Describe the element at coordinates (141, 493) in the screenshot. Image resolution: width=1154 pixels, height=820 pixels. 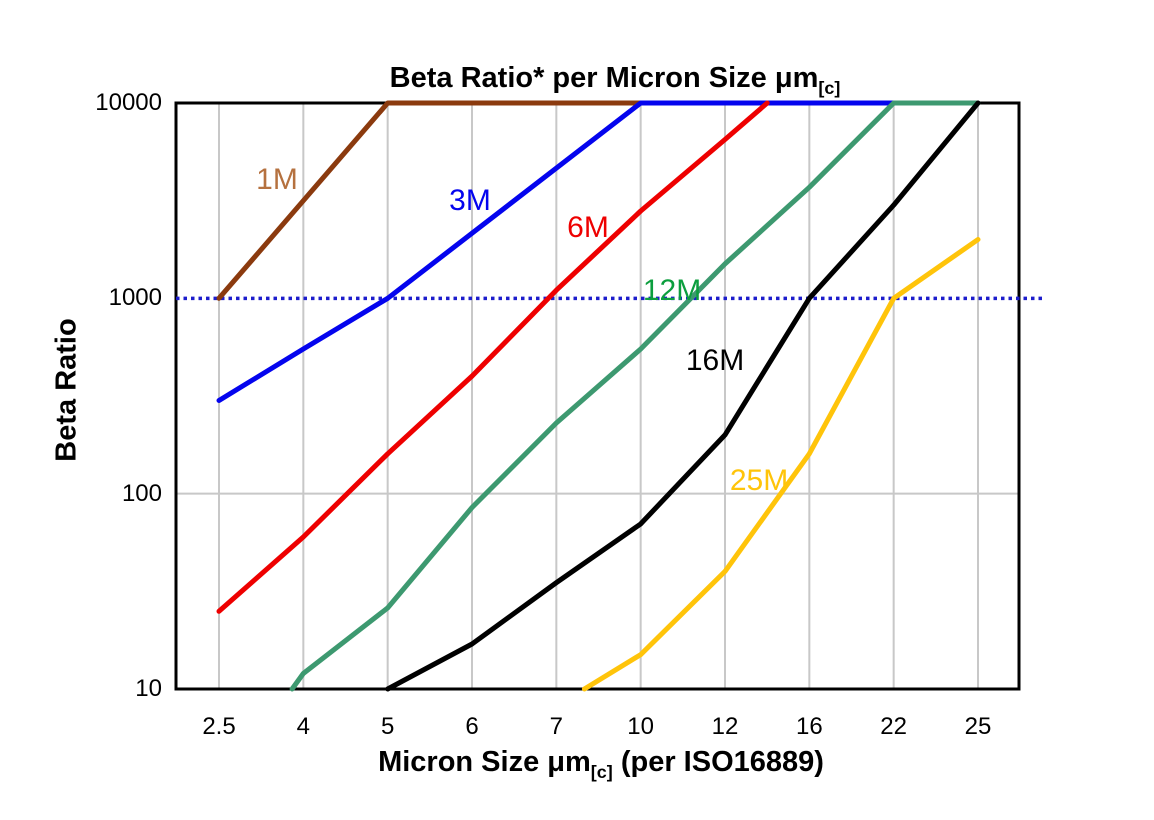
I see `y-tick-100: 100` at that location.